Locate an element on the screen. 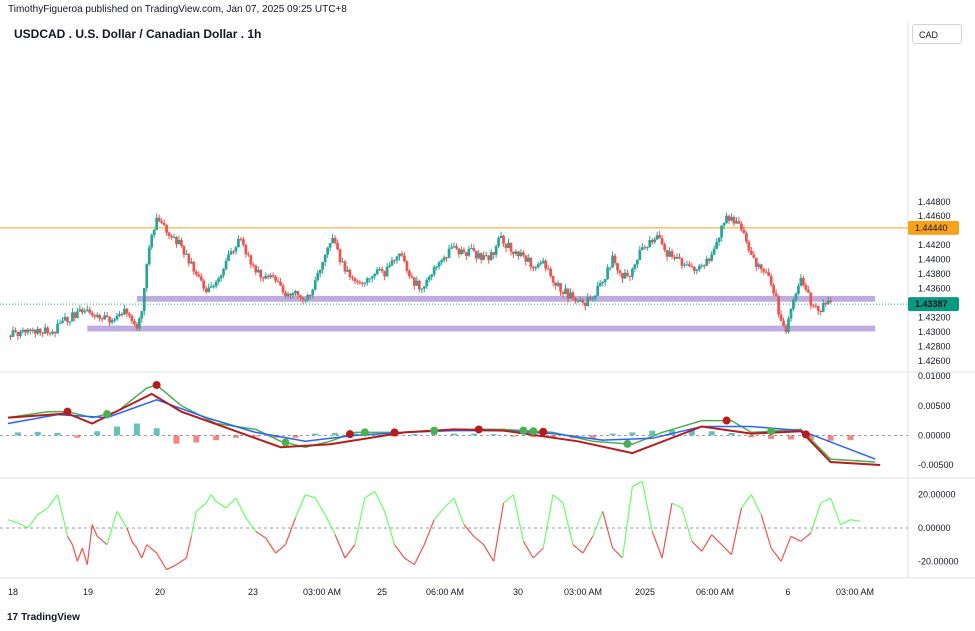 The height and width of the screenshot is (631, 975). tradingview-logo: 17 TradingView is located at coordinates (43, 617).